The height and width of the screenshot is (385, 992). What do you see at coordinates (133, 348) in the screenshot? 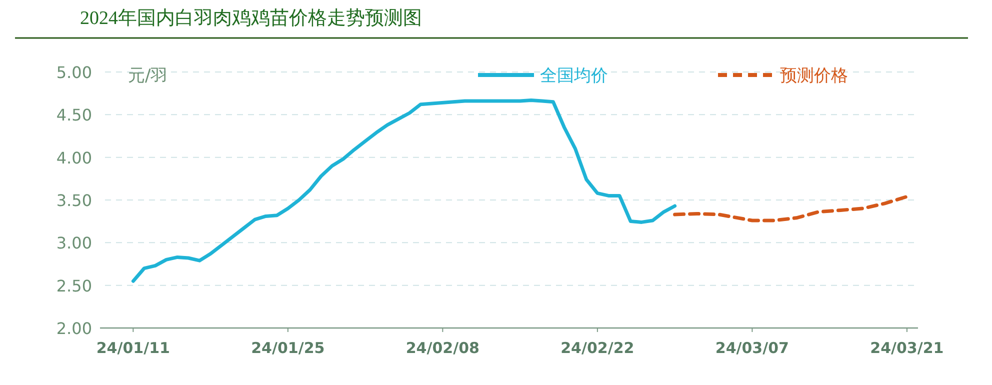
I see `x-tick-label: 24/01/11` at bounding box center [133, 348].